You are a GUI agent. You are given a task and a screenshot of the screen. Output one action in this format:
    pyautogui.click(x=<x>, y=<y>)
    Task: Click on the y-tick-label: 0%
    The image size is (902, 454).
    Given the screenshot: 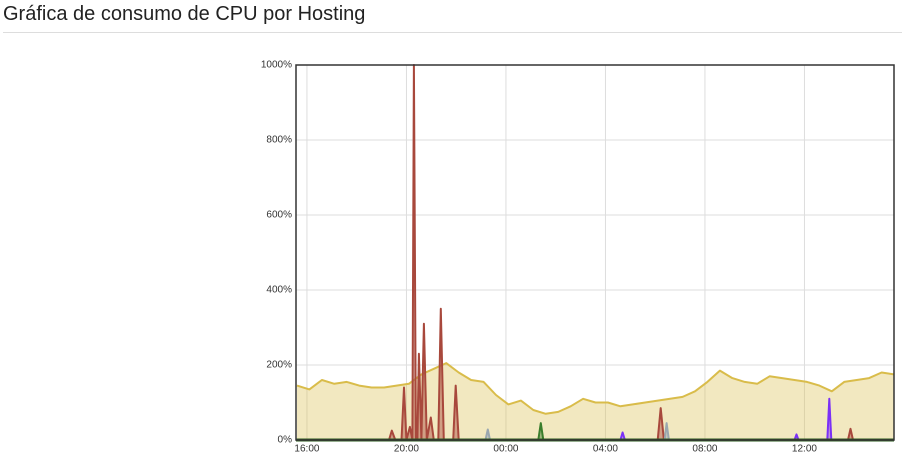 What is the action you would take?
    pyautogui.click(x=285, y=440)
    